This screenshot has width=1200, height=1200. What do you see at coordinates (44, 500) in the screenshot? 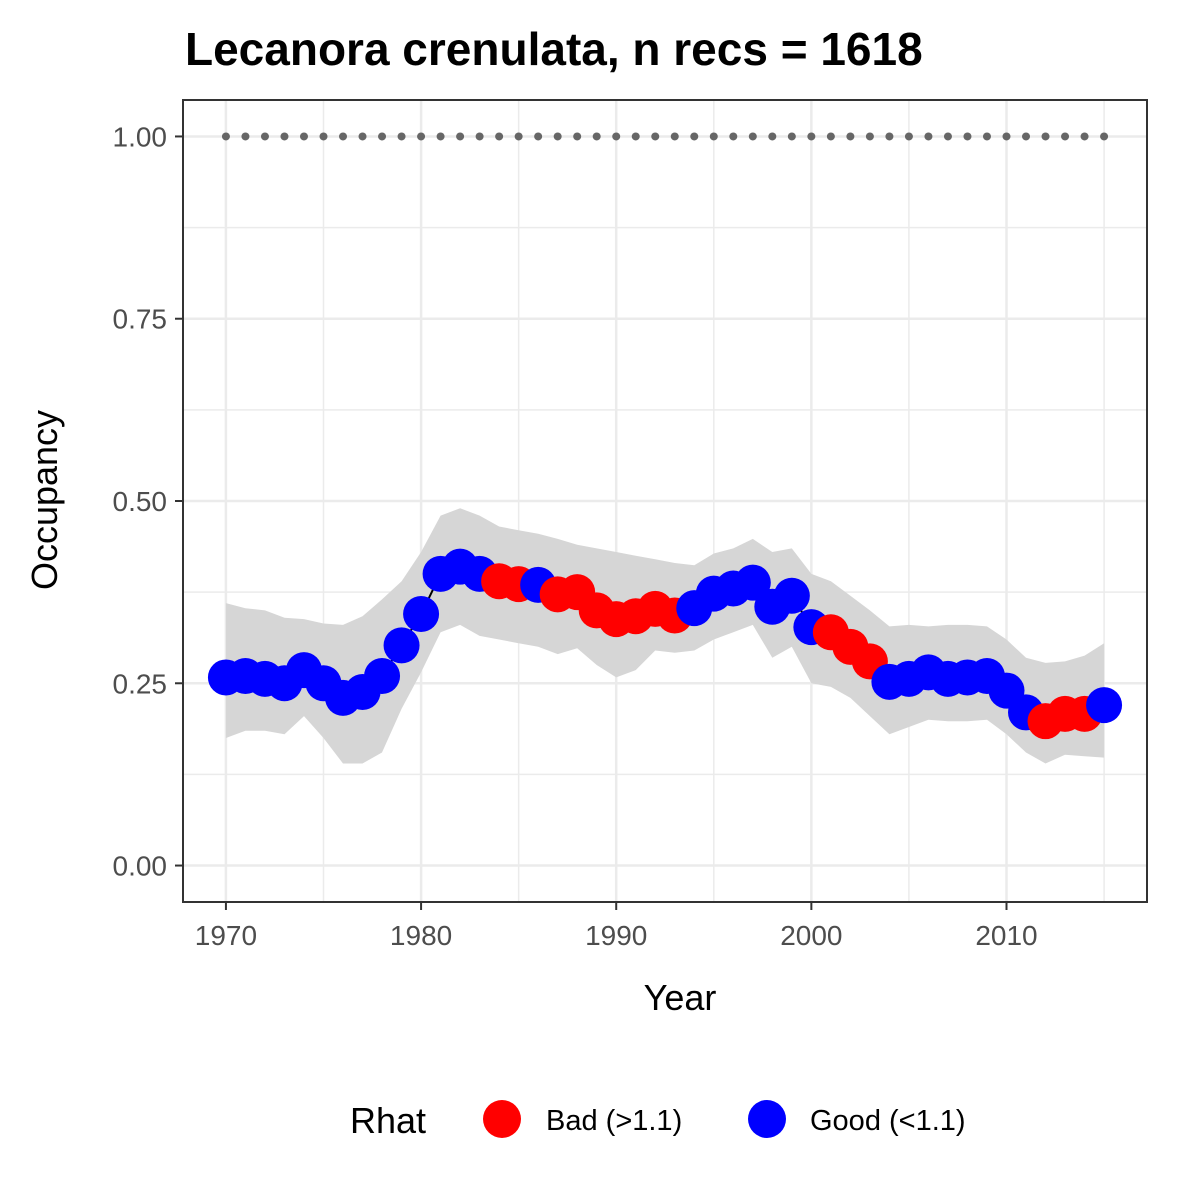
I see `y-axis-title: Occupancy` at bounding box center [44, 500].